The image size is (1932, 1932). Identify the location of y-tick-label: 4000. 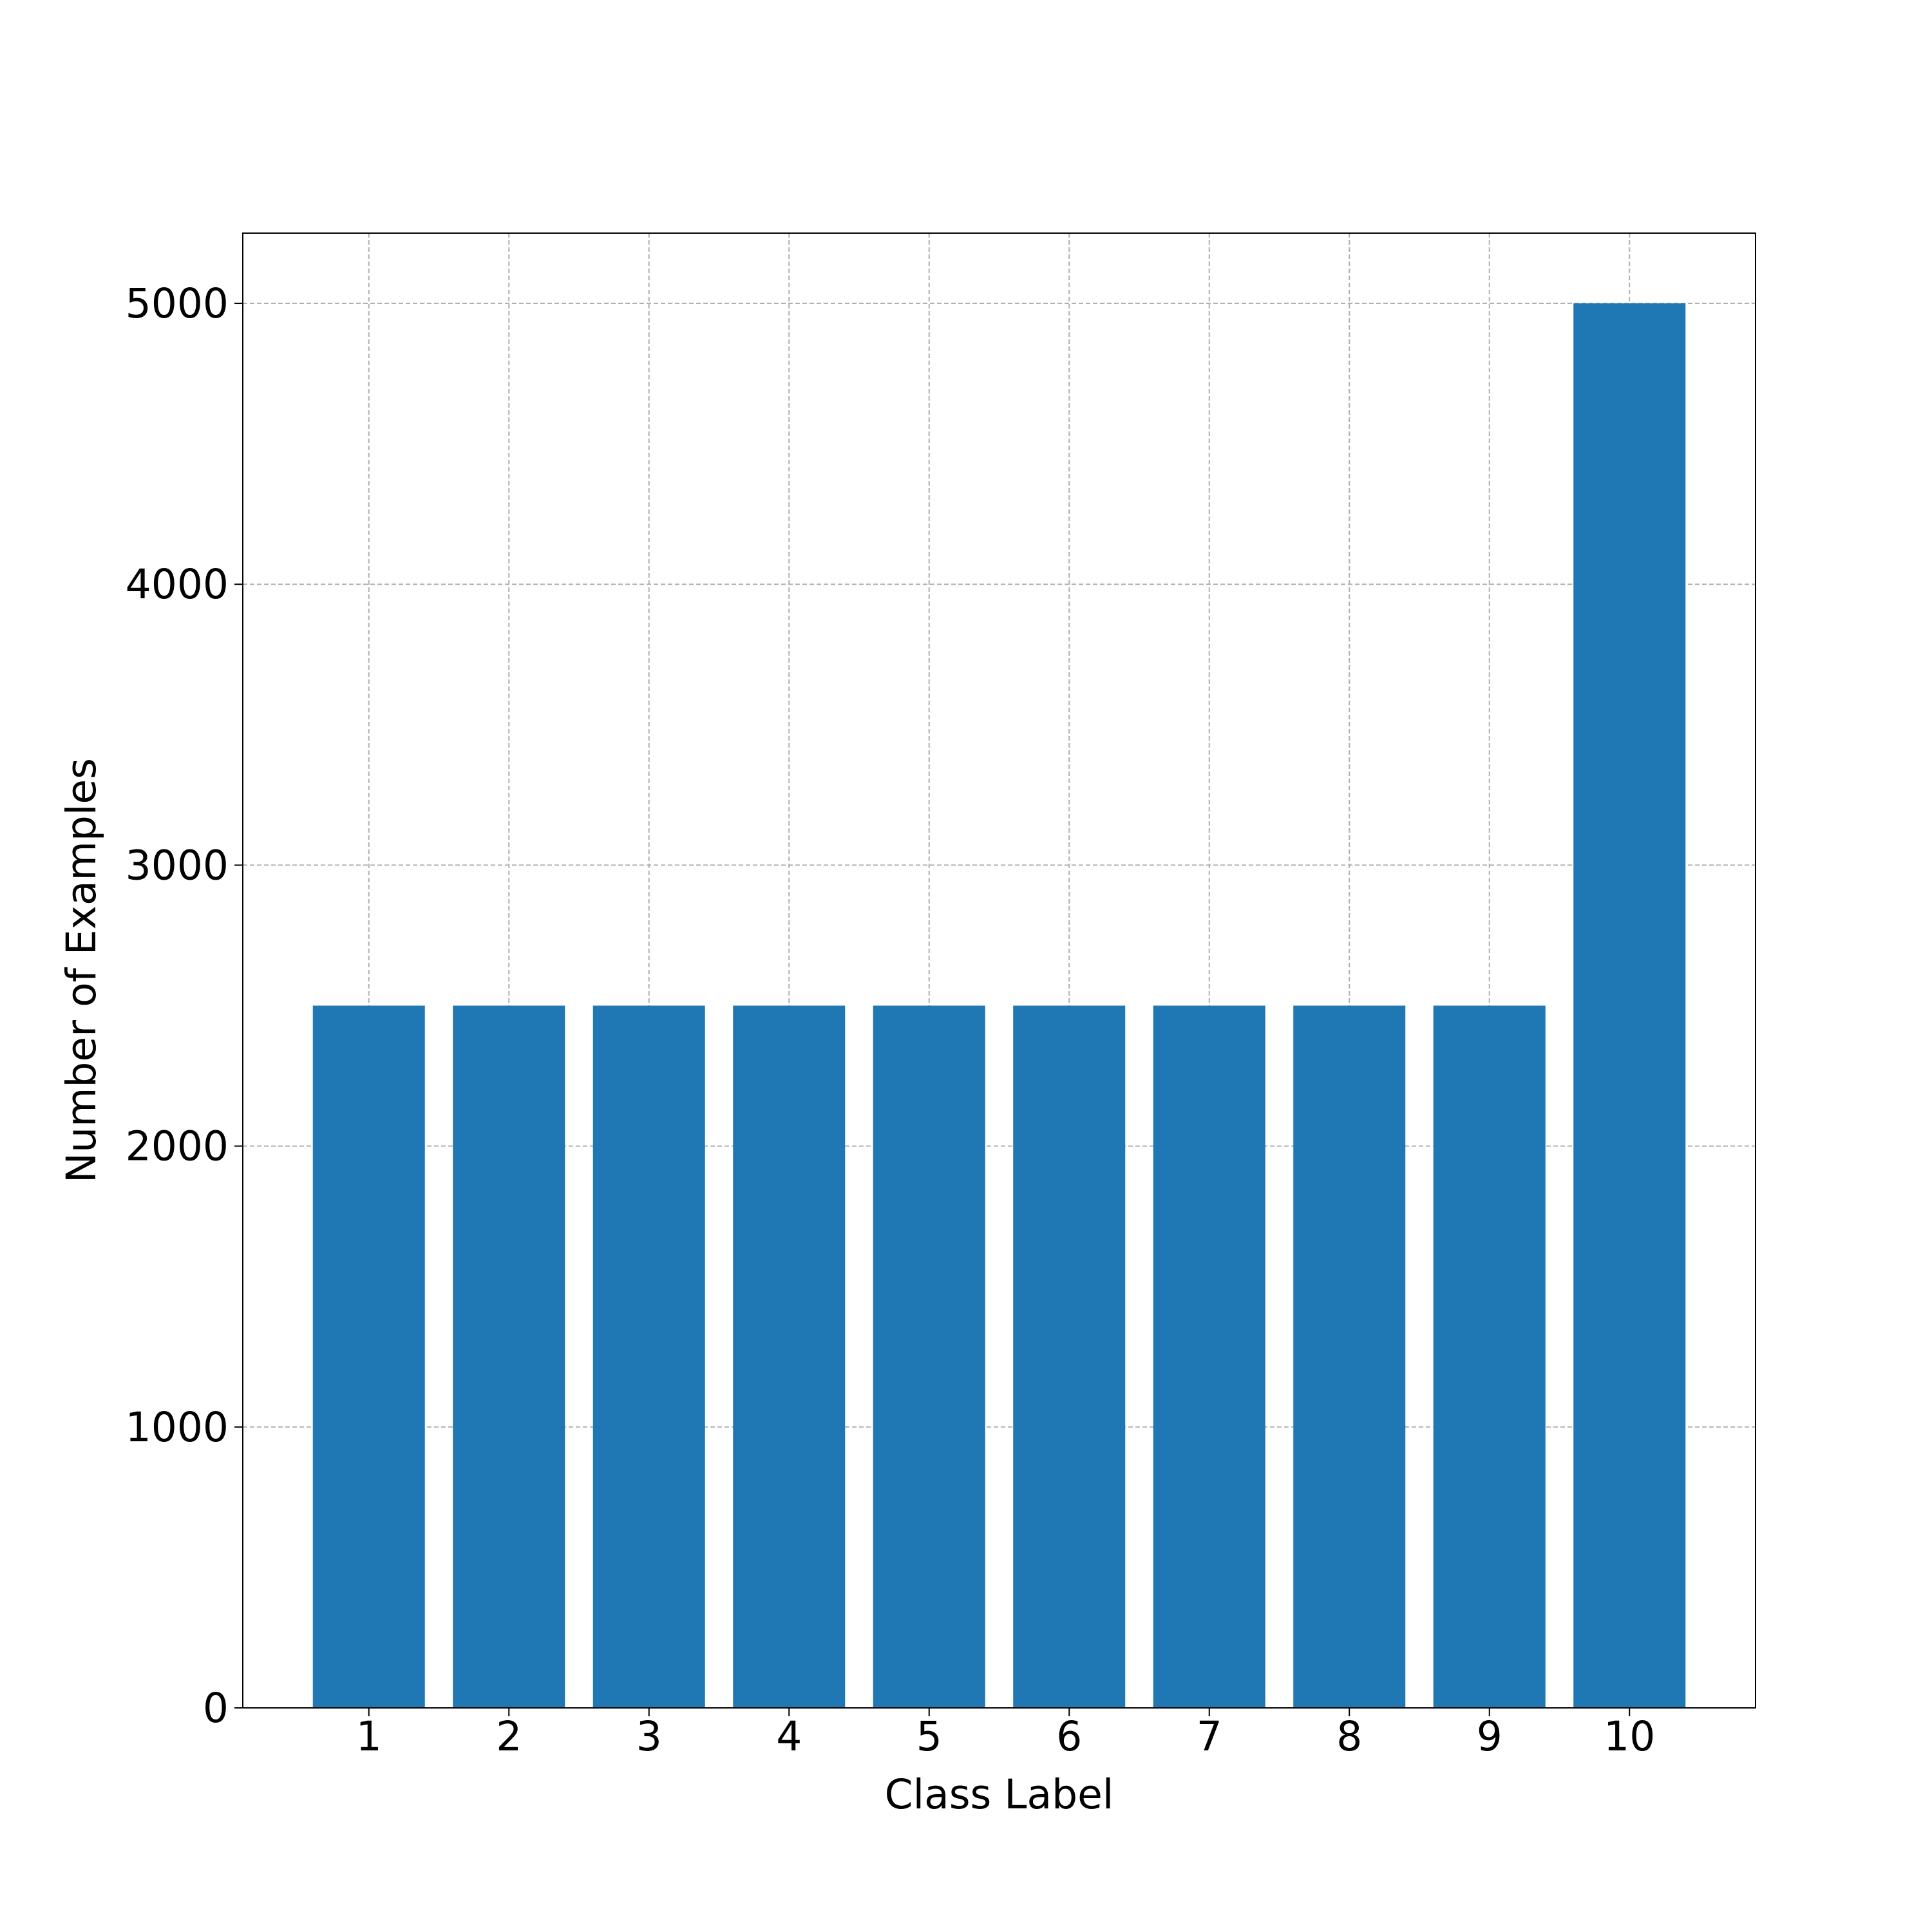
(177, 585).